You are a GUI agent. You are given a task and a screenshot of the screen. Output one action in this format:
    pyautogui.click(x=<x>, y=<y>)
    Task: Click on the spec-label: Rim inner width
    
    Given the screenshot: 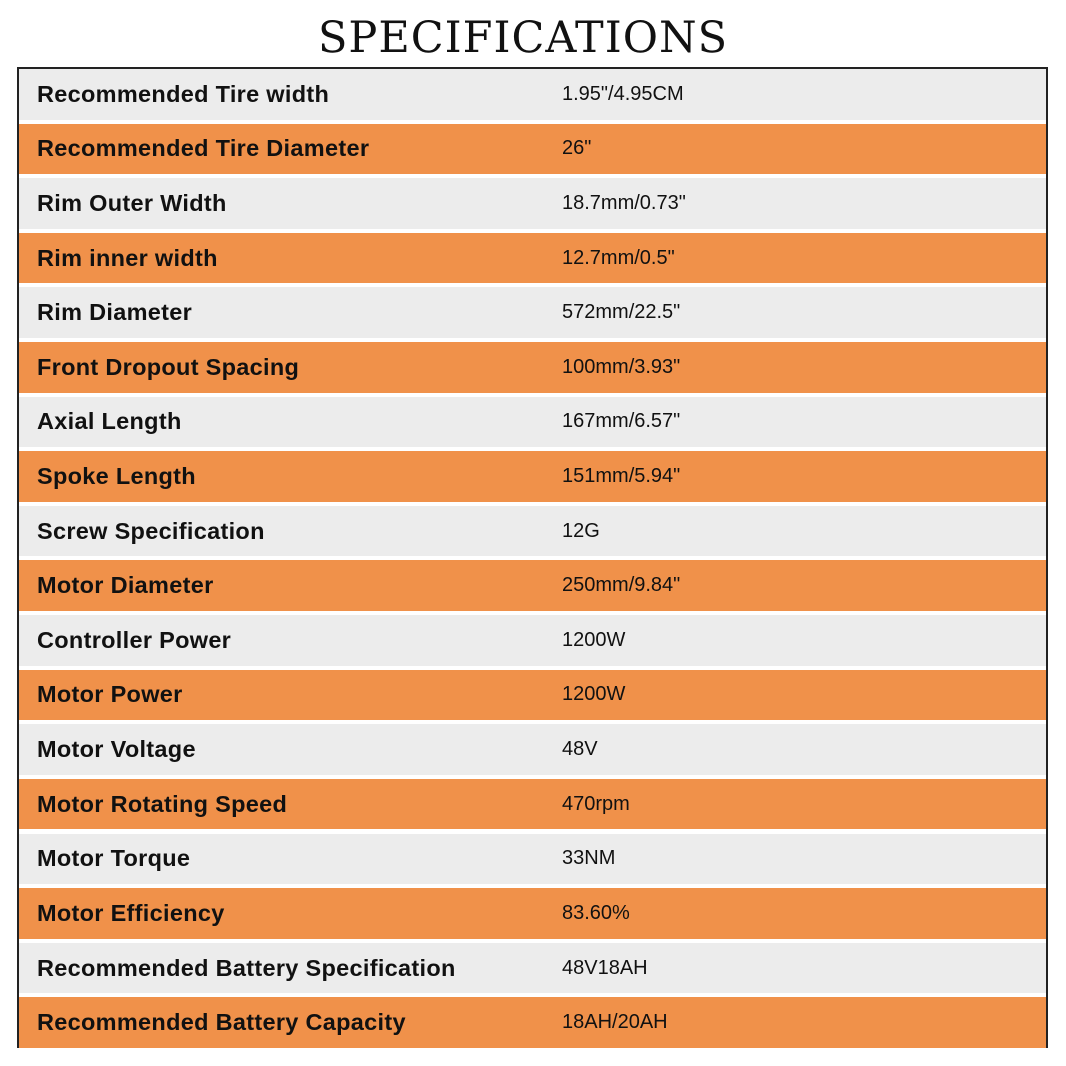 What is the action you would take?
    pyautogui.click(x=127, y=257)
    